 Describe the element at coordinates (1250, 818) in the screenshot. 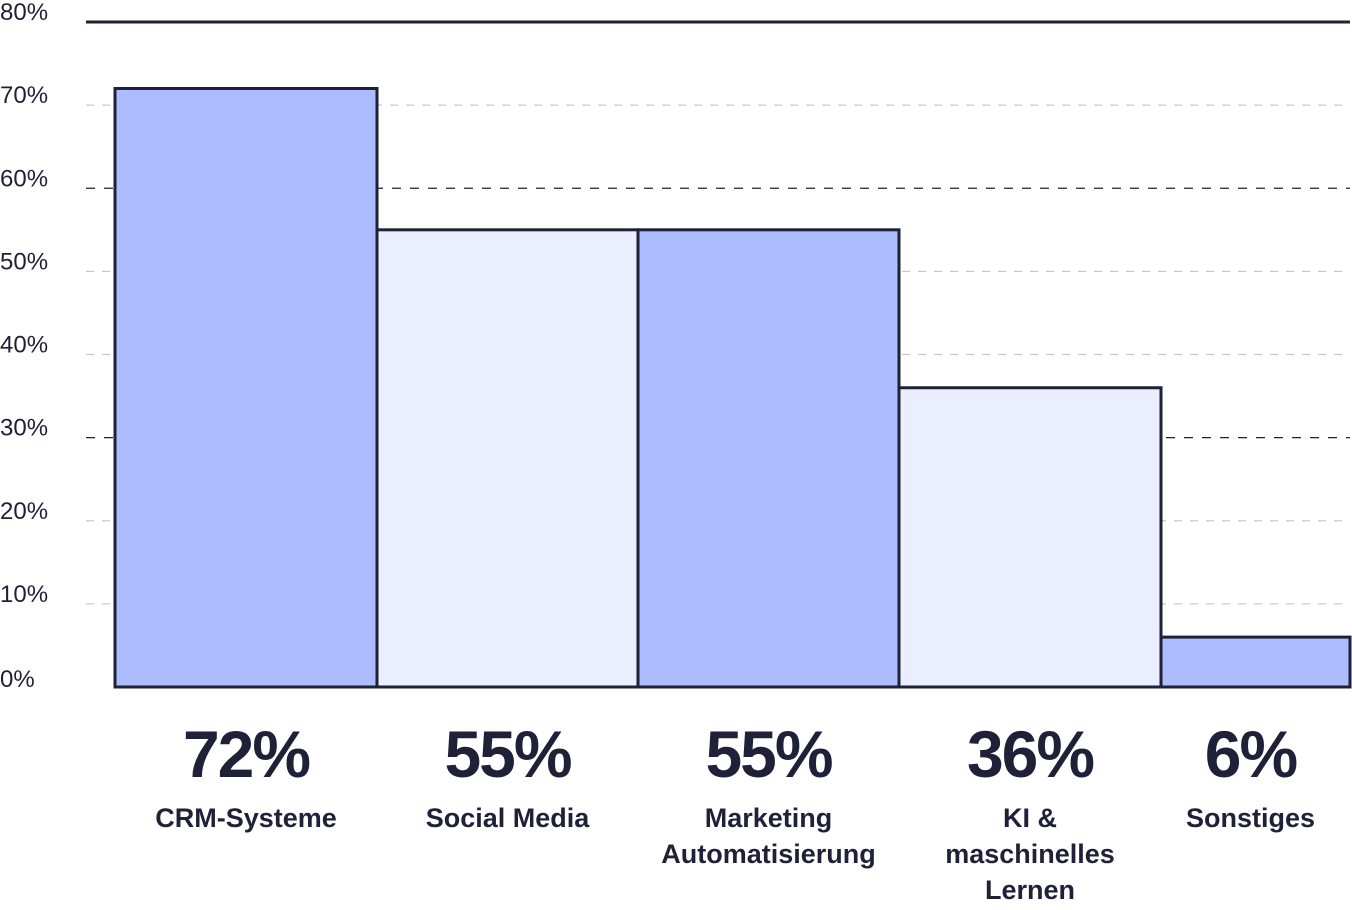

I see `category-label: Sonstiges` at that location.